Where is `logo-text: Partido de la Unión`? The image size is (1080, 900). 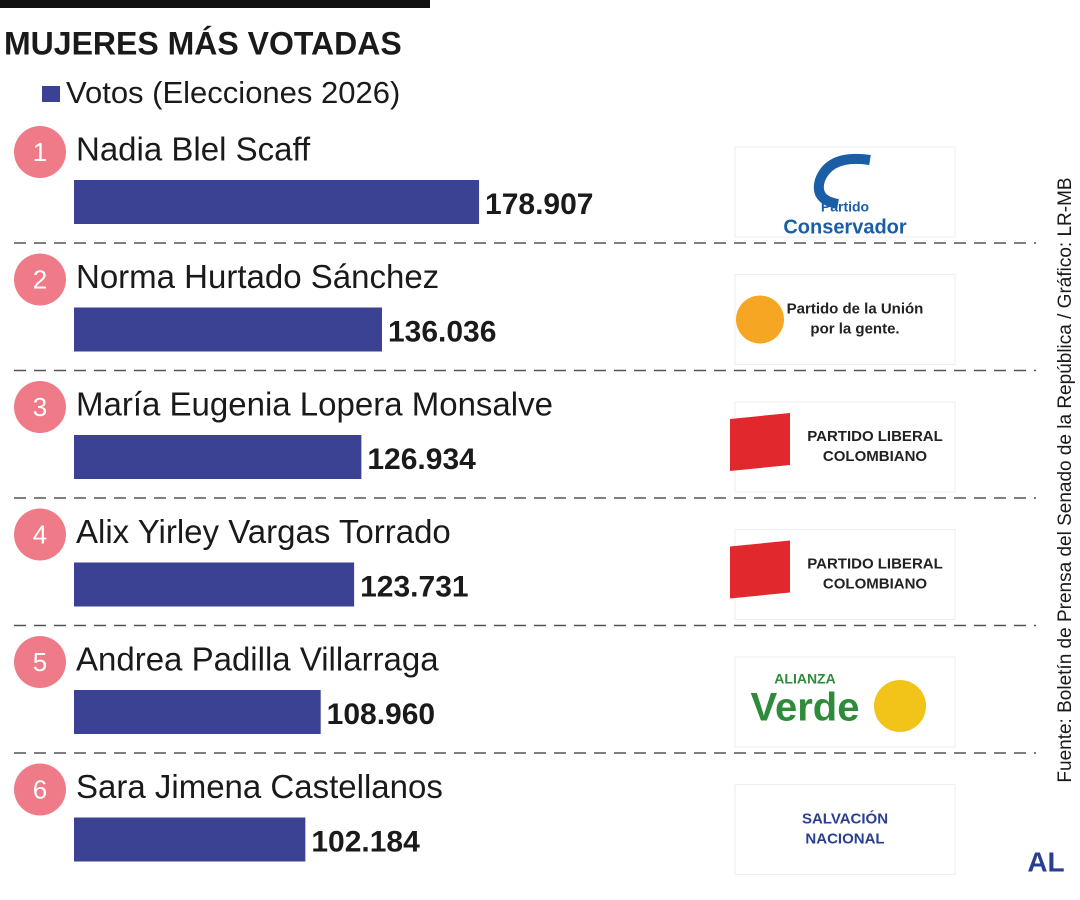
logo-text: Partido de la Unión is located at coordinates (855, 308).